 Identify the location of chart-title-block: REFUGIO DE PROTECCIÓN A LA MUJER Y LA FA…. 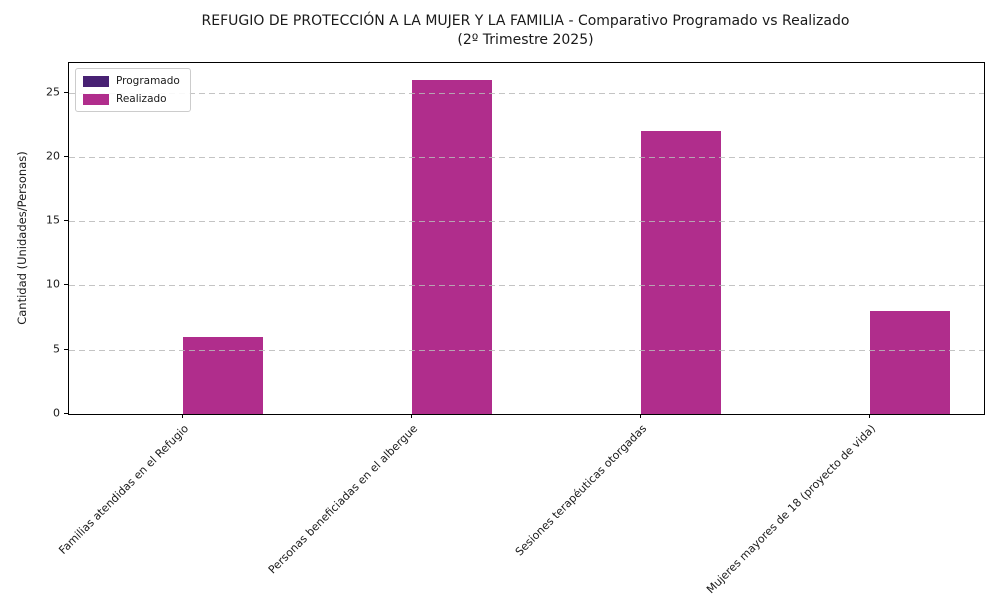
(525, 31).